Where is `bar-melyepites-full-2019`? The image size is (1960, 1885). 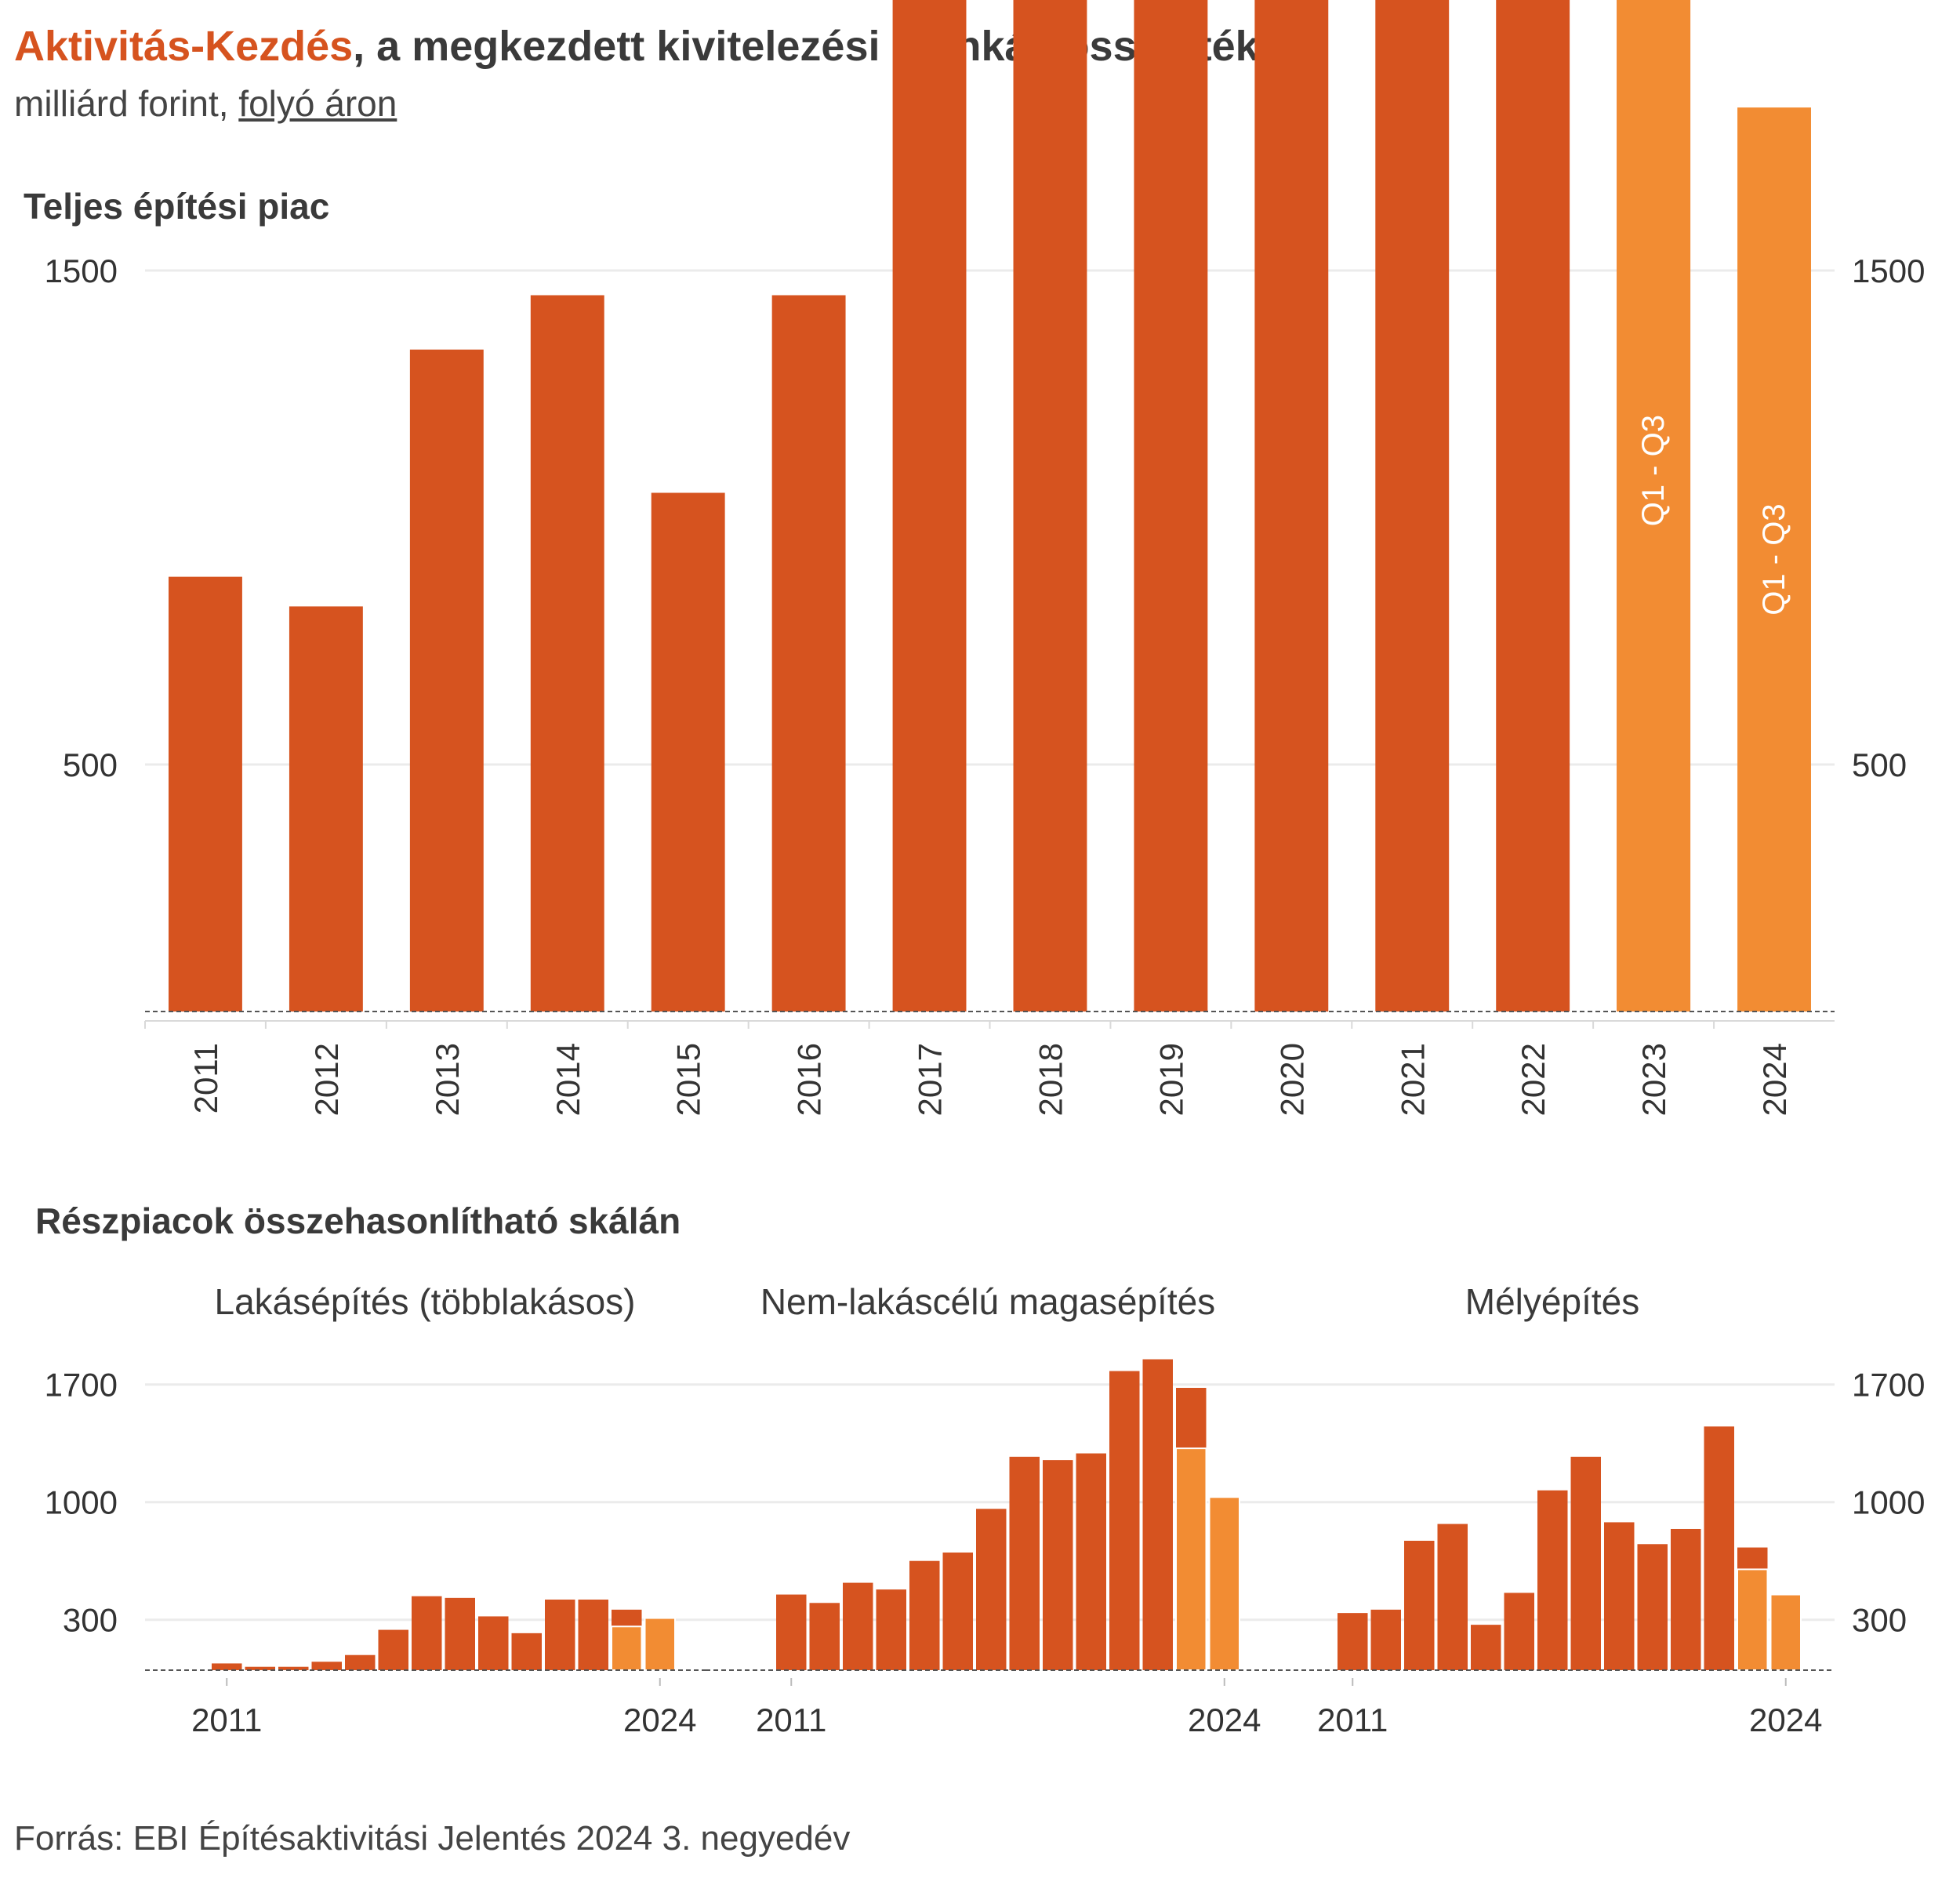
bar-melyepites-full-2019 is located at coordinates (1619, 1596).